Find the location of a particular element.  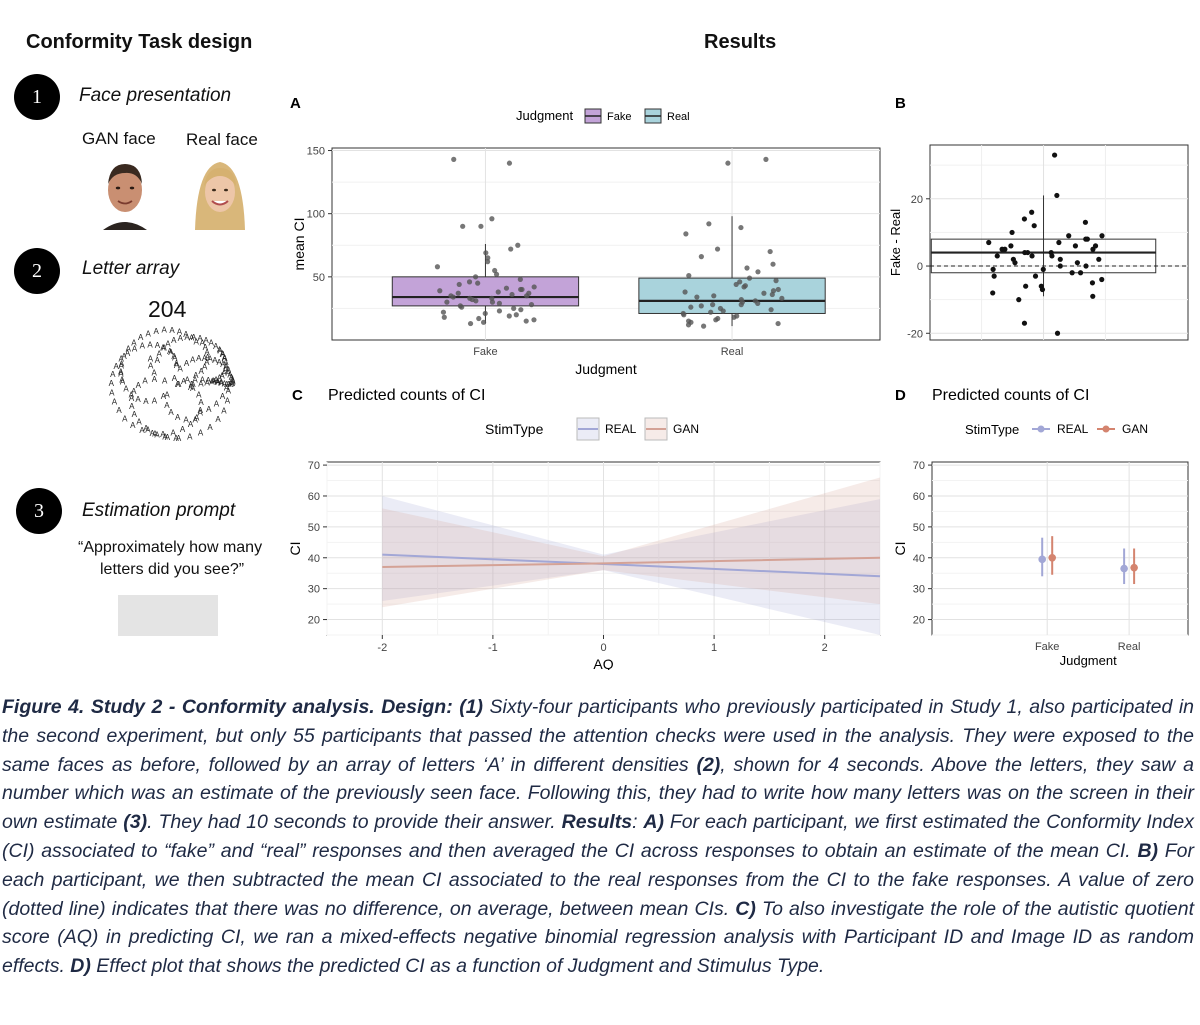

panel-c-xtick-label: -2 is located at coordinates (382, 648).